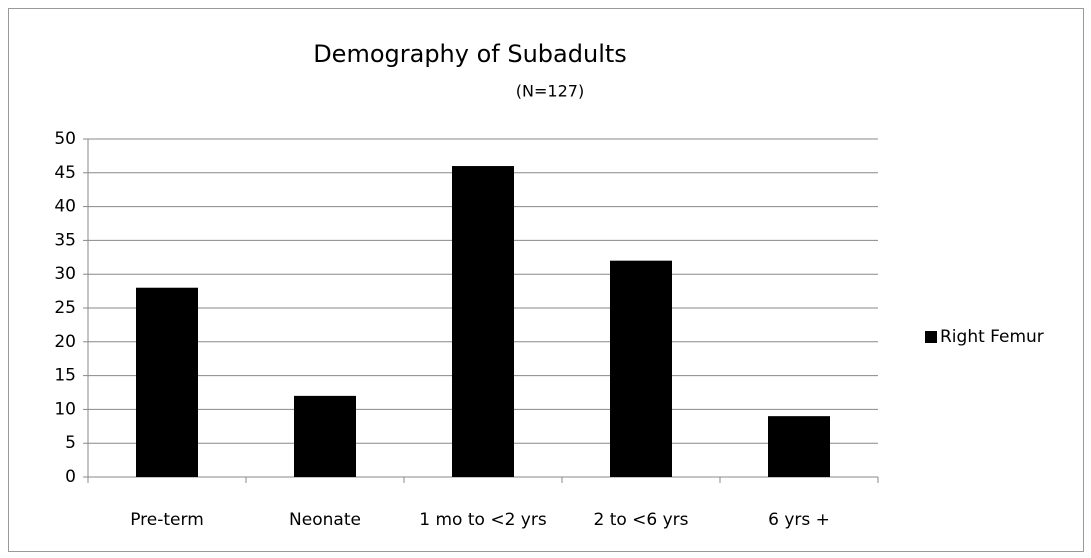  What do you see at coordinates (65, 240) in the screenshot?
I see `y-tick-label: 35` at bounding box center [65, 240].